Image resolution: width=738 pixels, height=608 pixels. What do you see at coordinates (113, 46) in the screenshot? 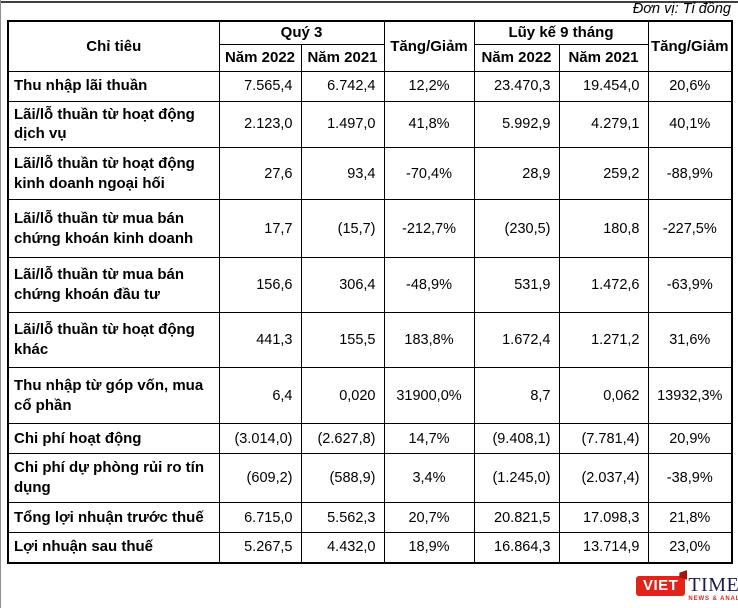
I see `col-header-criteria: Chỉ tiêu` at bounding box center [113, 46].